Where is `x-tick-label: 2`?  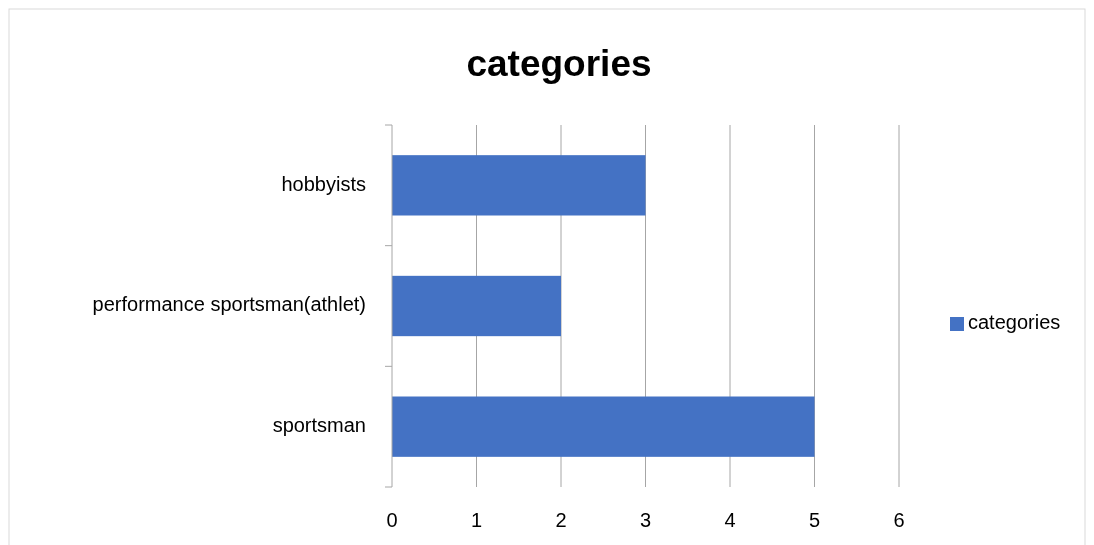
x-tick-label: 2 is located at coordinates (561, 520).